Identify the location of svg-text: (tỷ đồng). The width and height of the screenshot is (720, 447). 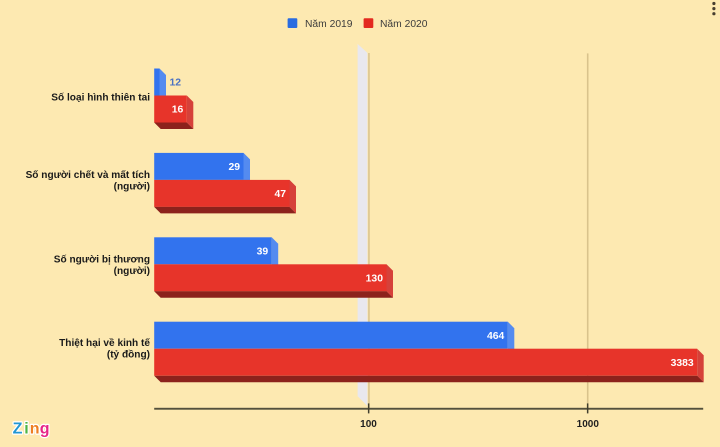
(128, 355).